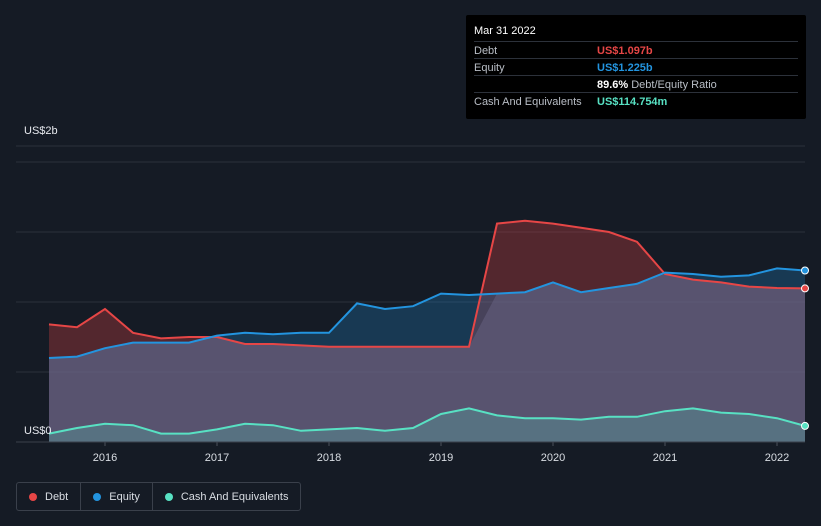 The image size is (821, 526). Describe the element at coordinates (632, 102) in the screenshot. I see `tooltip-cash-value: US$114.754m` at that location.